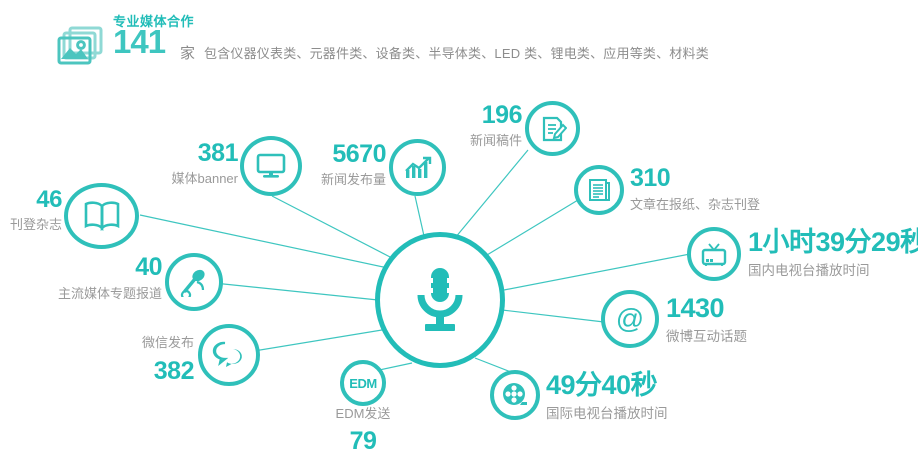  Describe the element at coordinates (502, 115) in the screenshot. I see `value-press-draft: 196` at that location.